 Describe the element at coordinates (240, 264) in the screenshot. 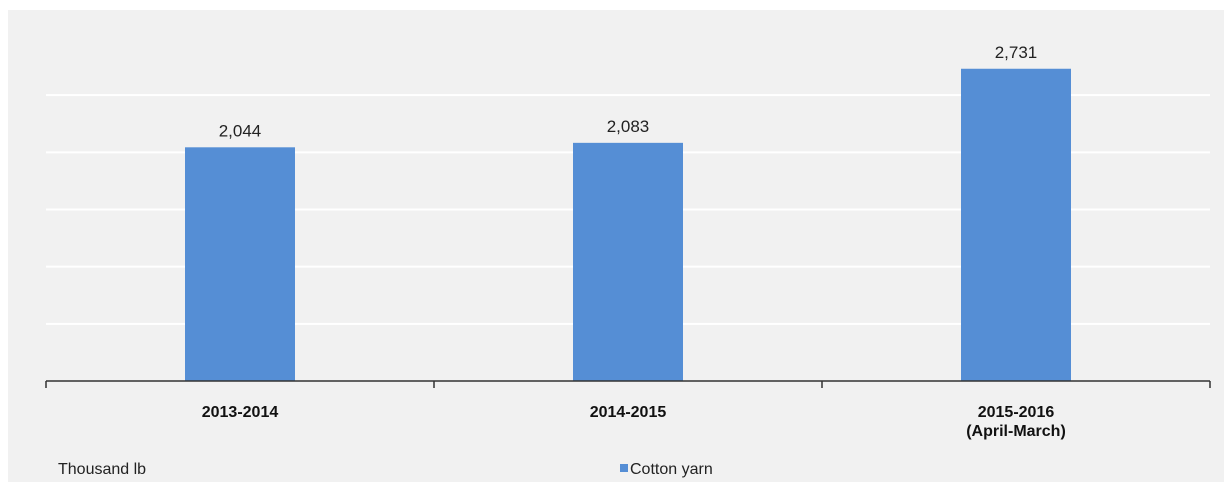

I see `bar-2013-2014` at that location.